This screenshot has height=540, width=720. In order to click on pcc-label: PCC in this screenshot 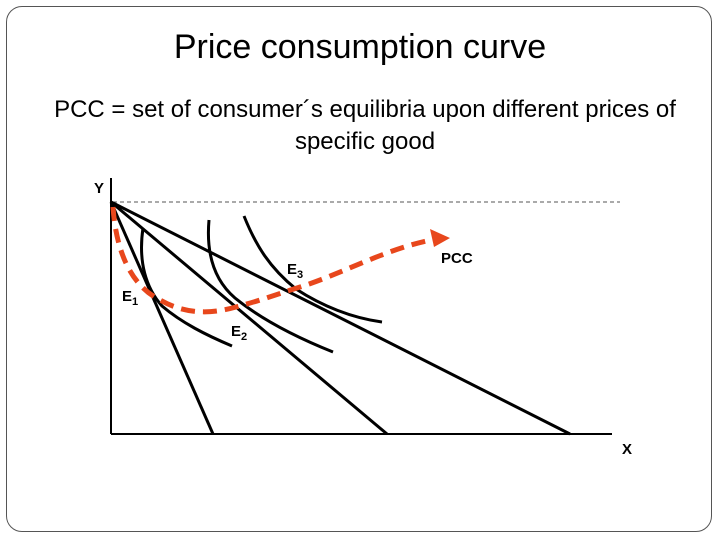, I will do `click(457, 258)`.